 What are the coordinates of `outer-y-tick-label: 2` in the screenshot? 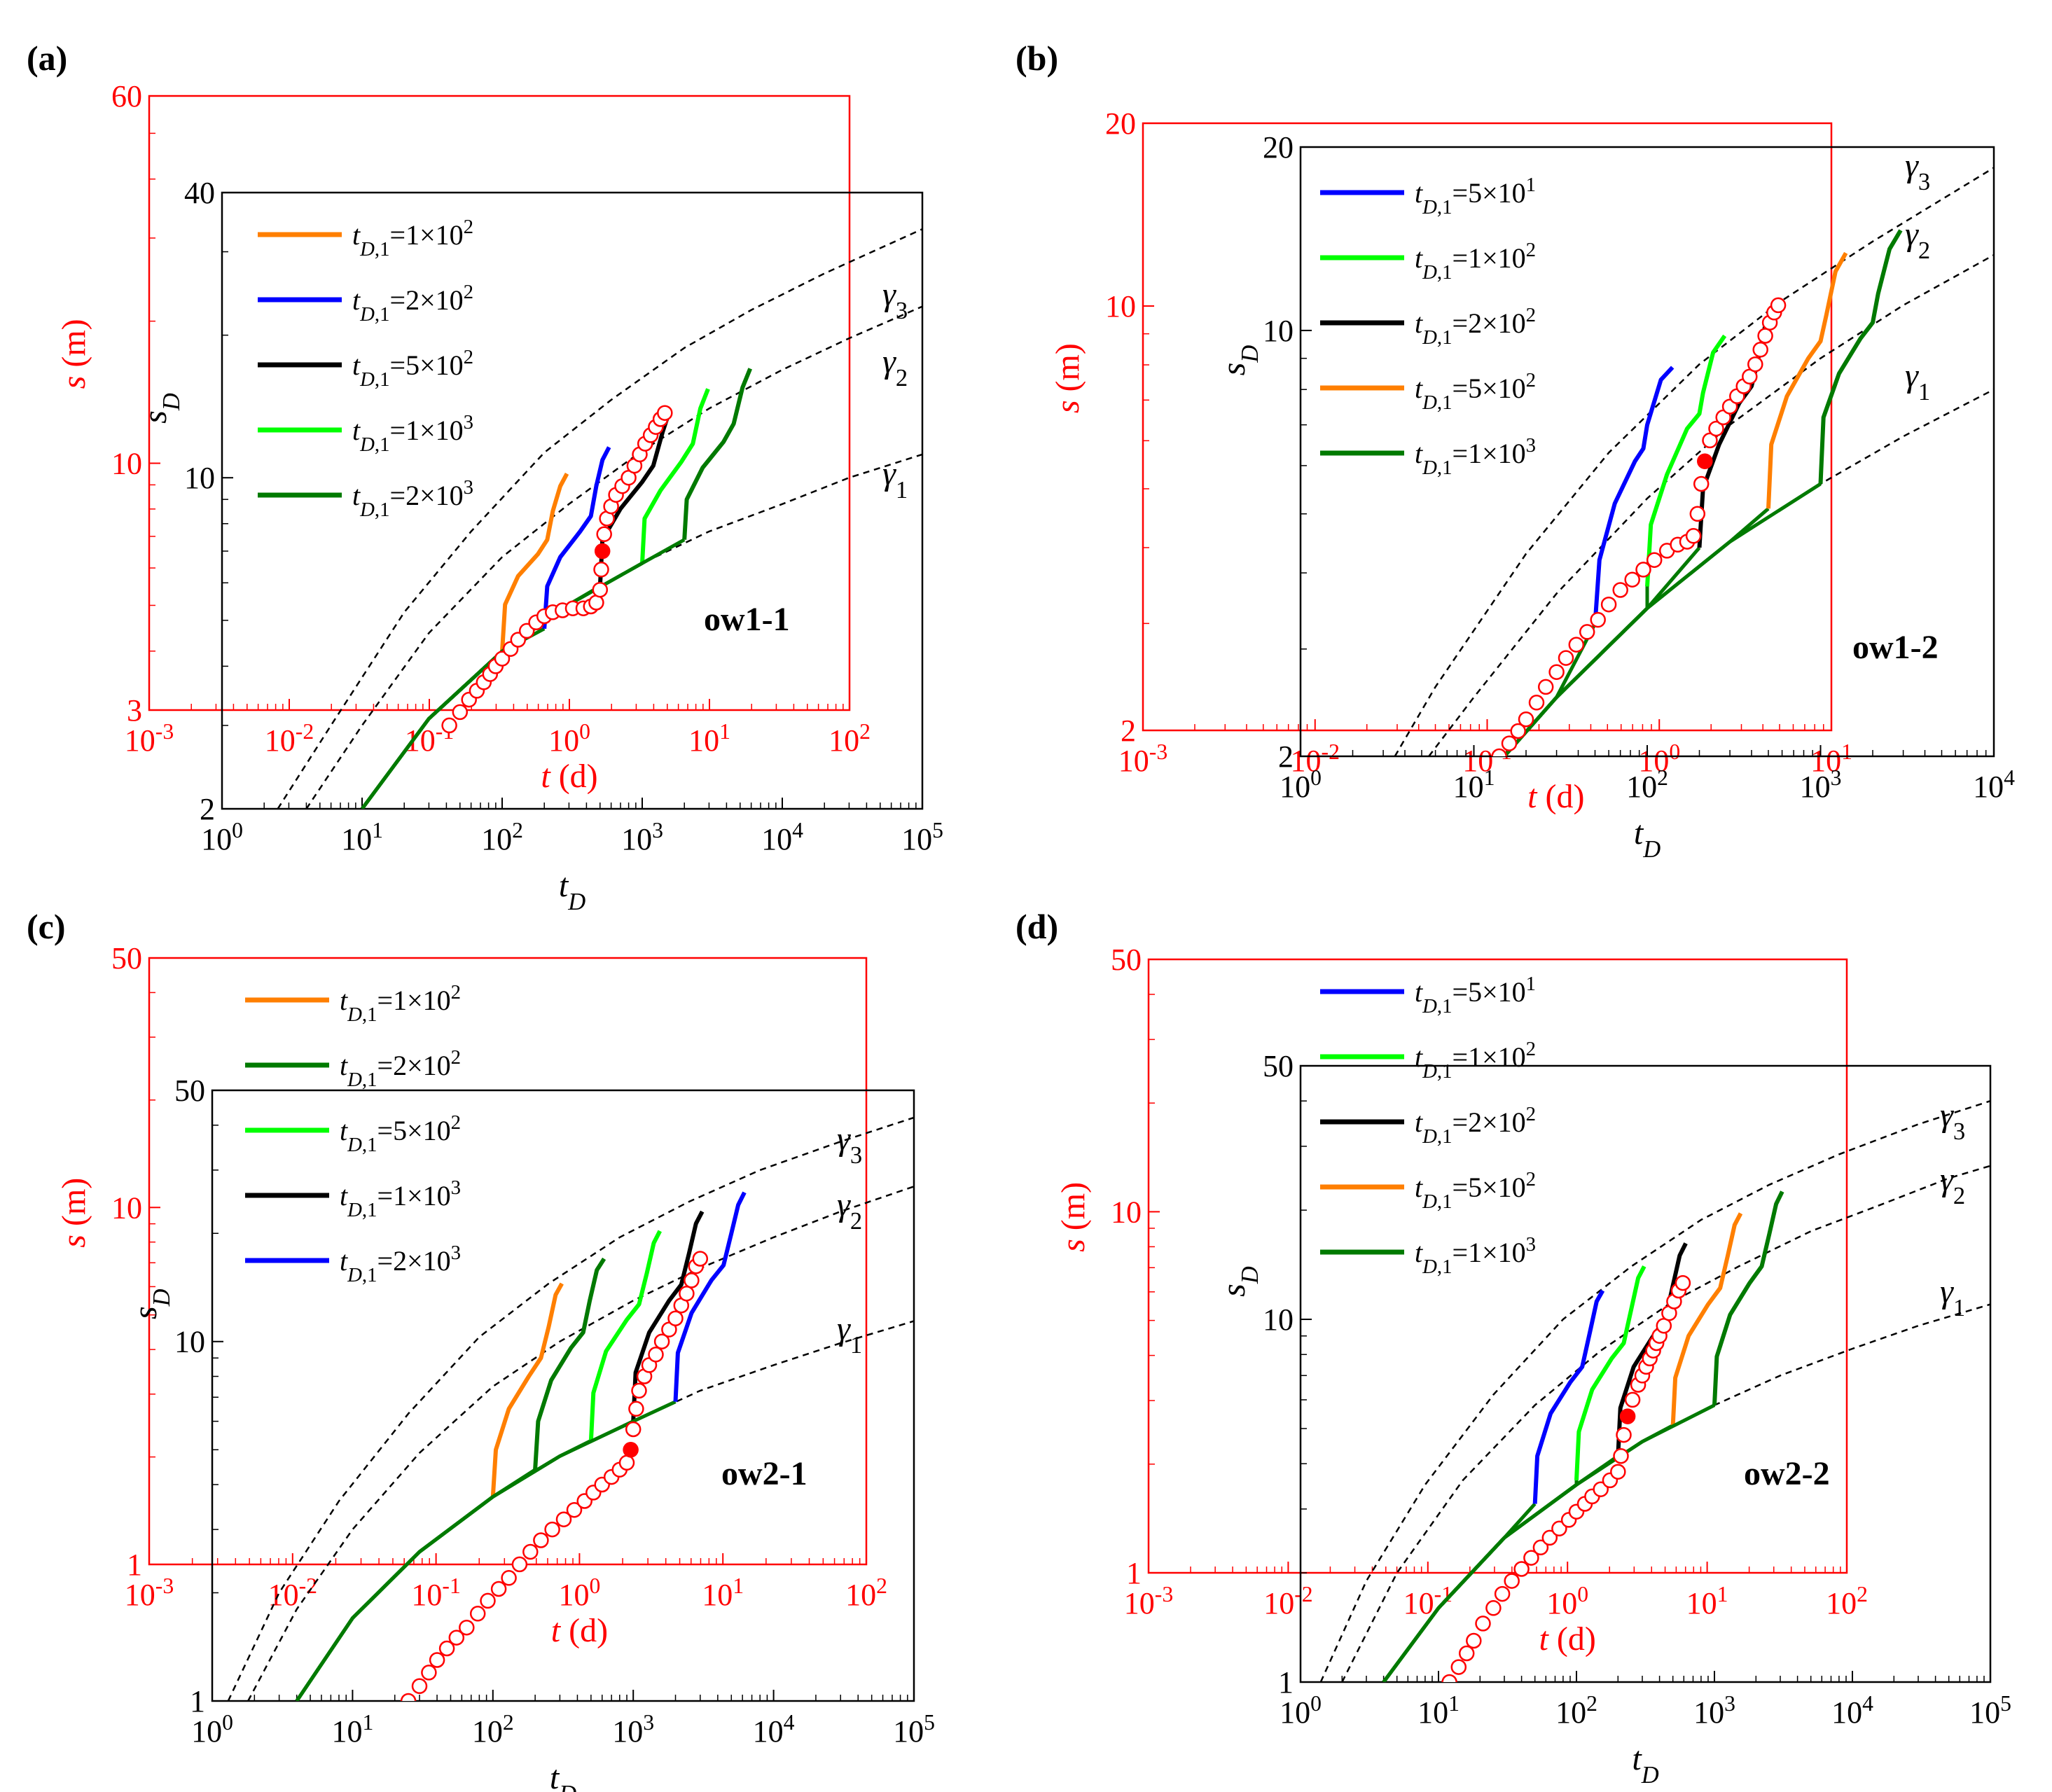 It's located at (1128, 731).